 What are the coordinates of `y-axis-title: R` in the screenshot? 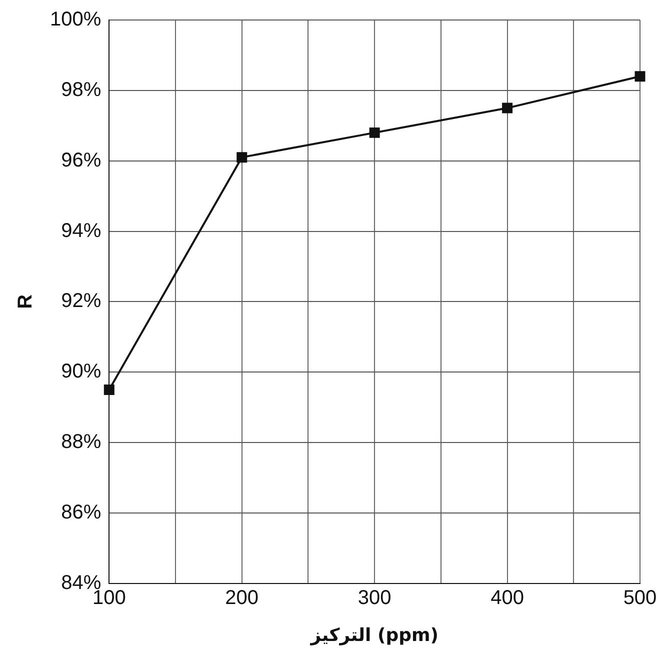 It's located at (25, 301).